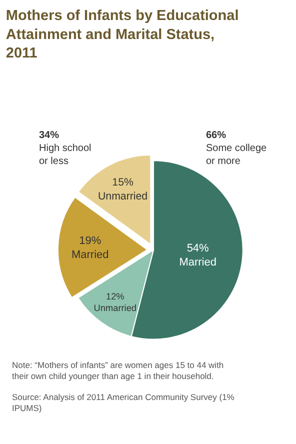 This screenshot has height=444, width=296. Describe the element at coordinates (198, 248) in the screenshot. I see `data-label: 54%` at that location.